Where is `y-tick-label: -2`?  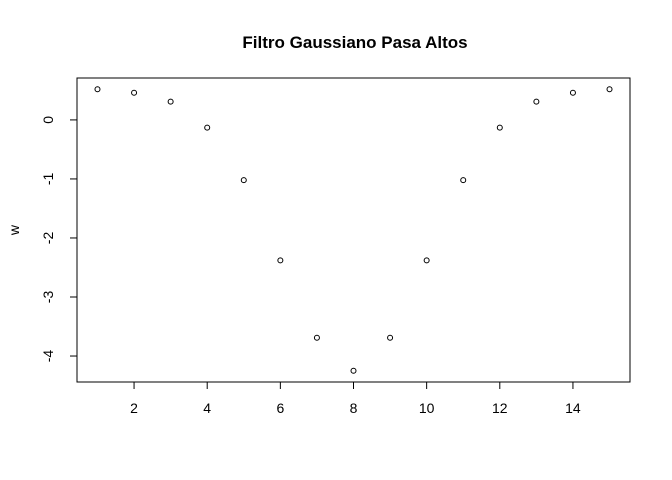 y-tick-label: -2 is located at coordinates (48, 238).